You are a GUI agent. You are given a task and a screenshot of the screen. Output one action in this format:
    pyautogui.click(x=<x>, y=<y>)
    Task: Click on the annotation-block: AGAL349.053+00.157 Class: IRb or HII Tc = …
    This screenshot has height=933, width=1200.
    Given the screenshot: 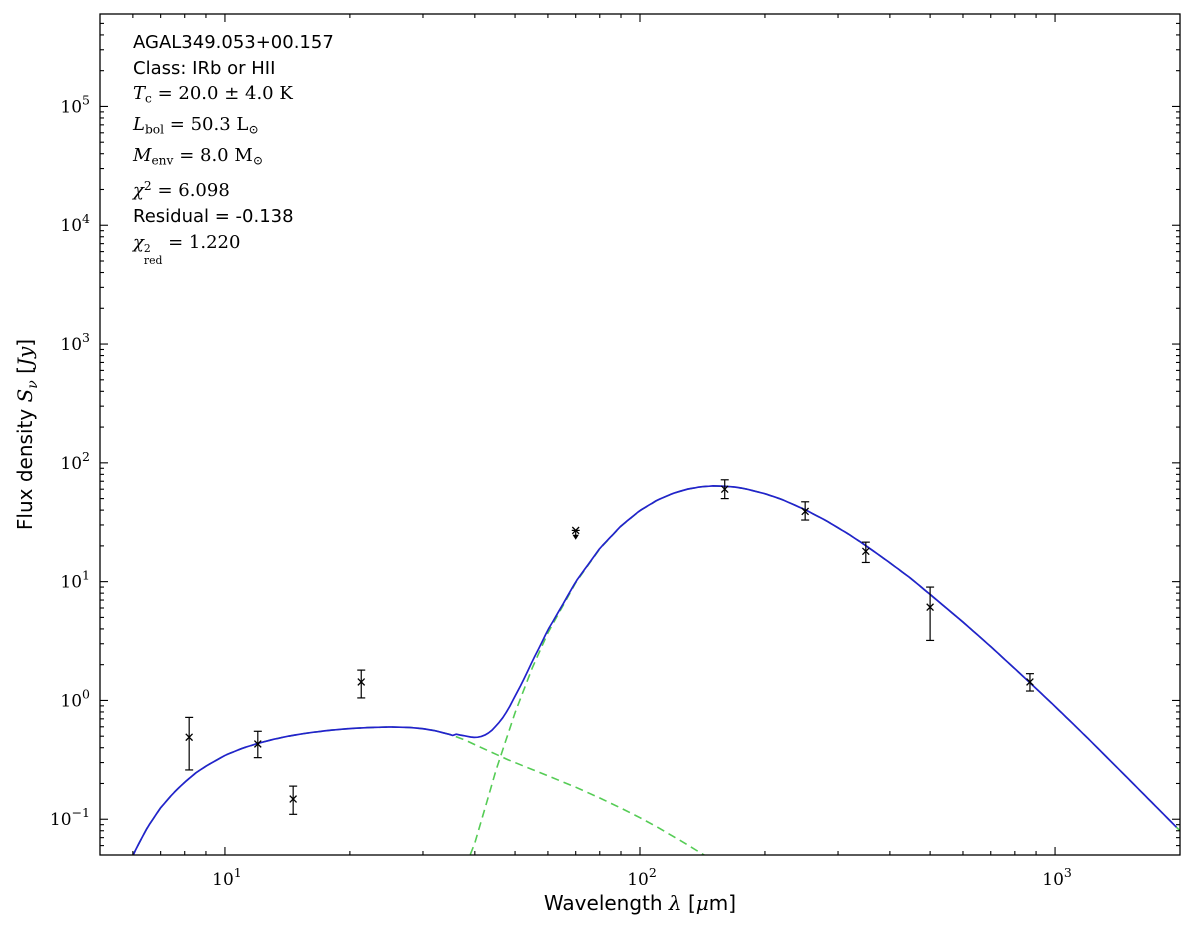 What is the action you would take?
    pyautogui.click(x=233, y=148)
    